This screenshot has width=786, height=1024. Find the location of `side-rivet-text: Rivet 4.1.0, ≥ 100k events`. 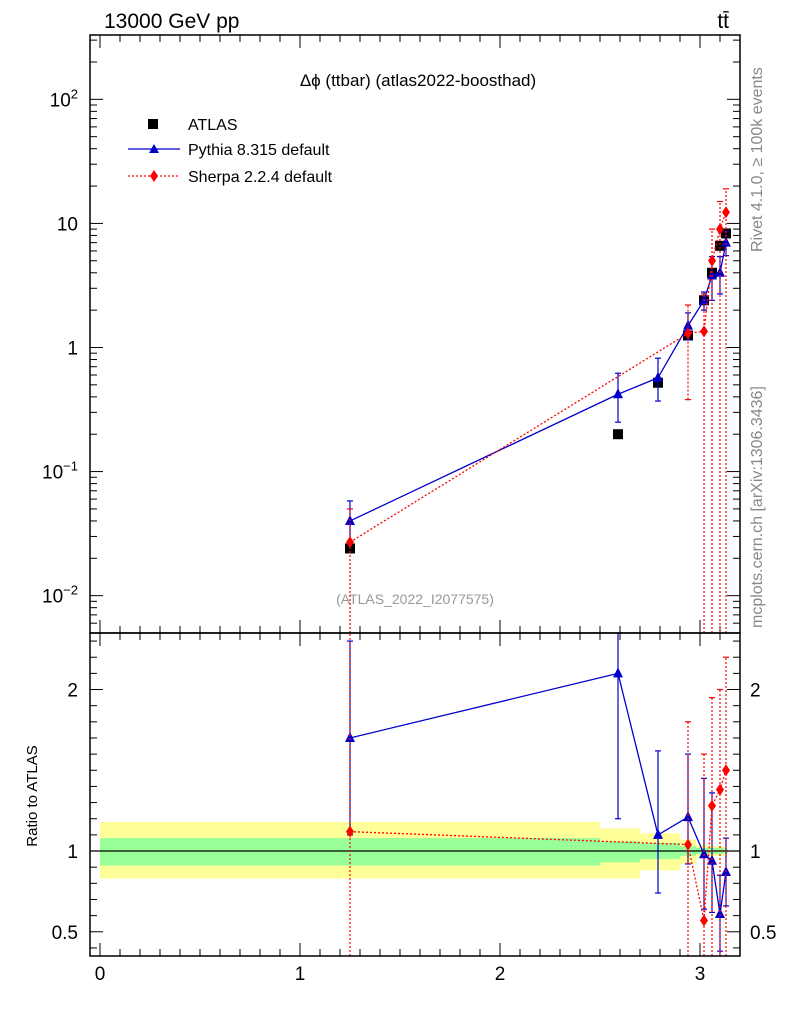

side-rivet-text: Rivet 4.1.0, ≥ 100k events is located at coordinates (757, 159).